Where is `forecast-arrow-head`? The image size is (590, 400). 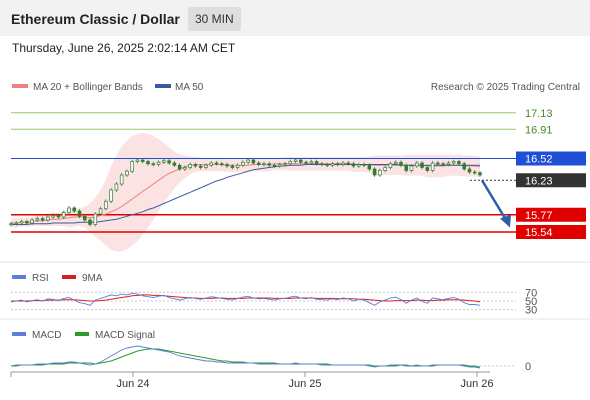
forecast-arrow-head is located at coordinates (505, 221).